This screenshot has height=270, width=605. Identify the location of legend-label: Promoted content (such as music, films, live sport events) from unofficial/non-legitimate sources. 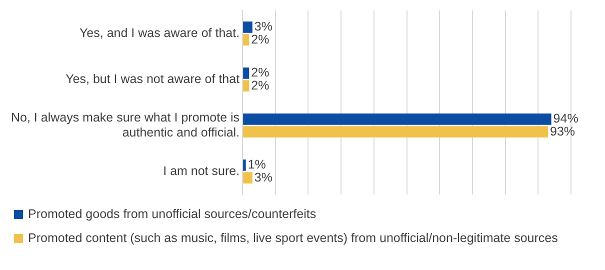
(293, 238).